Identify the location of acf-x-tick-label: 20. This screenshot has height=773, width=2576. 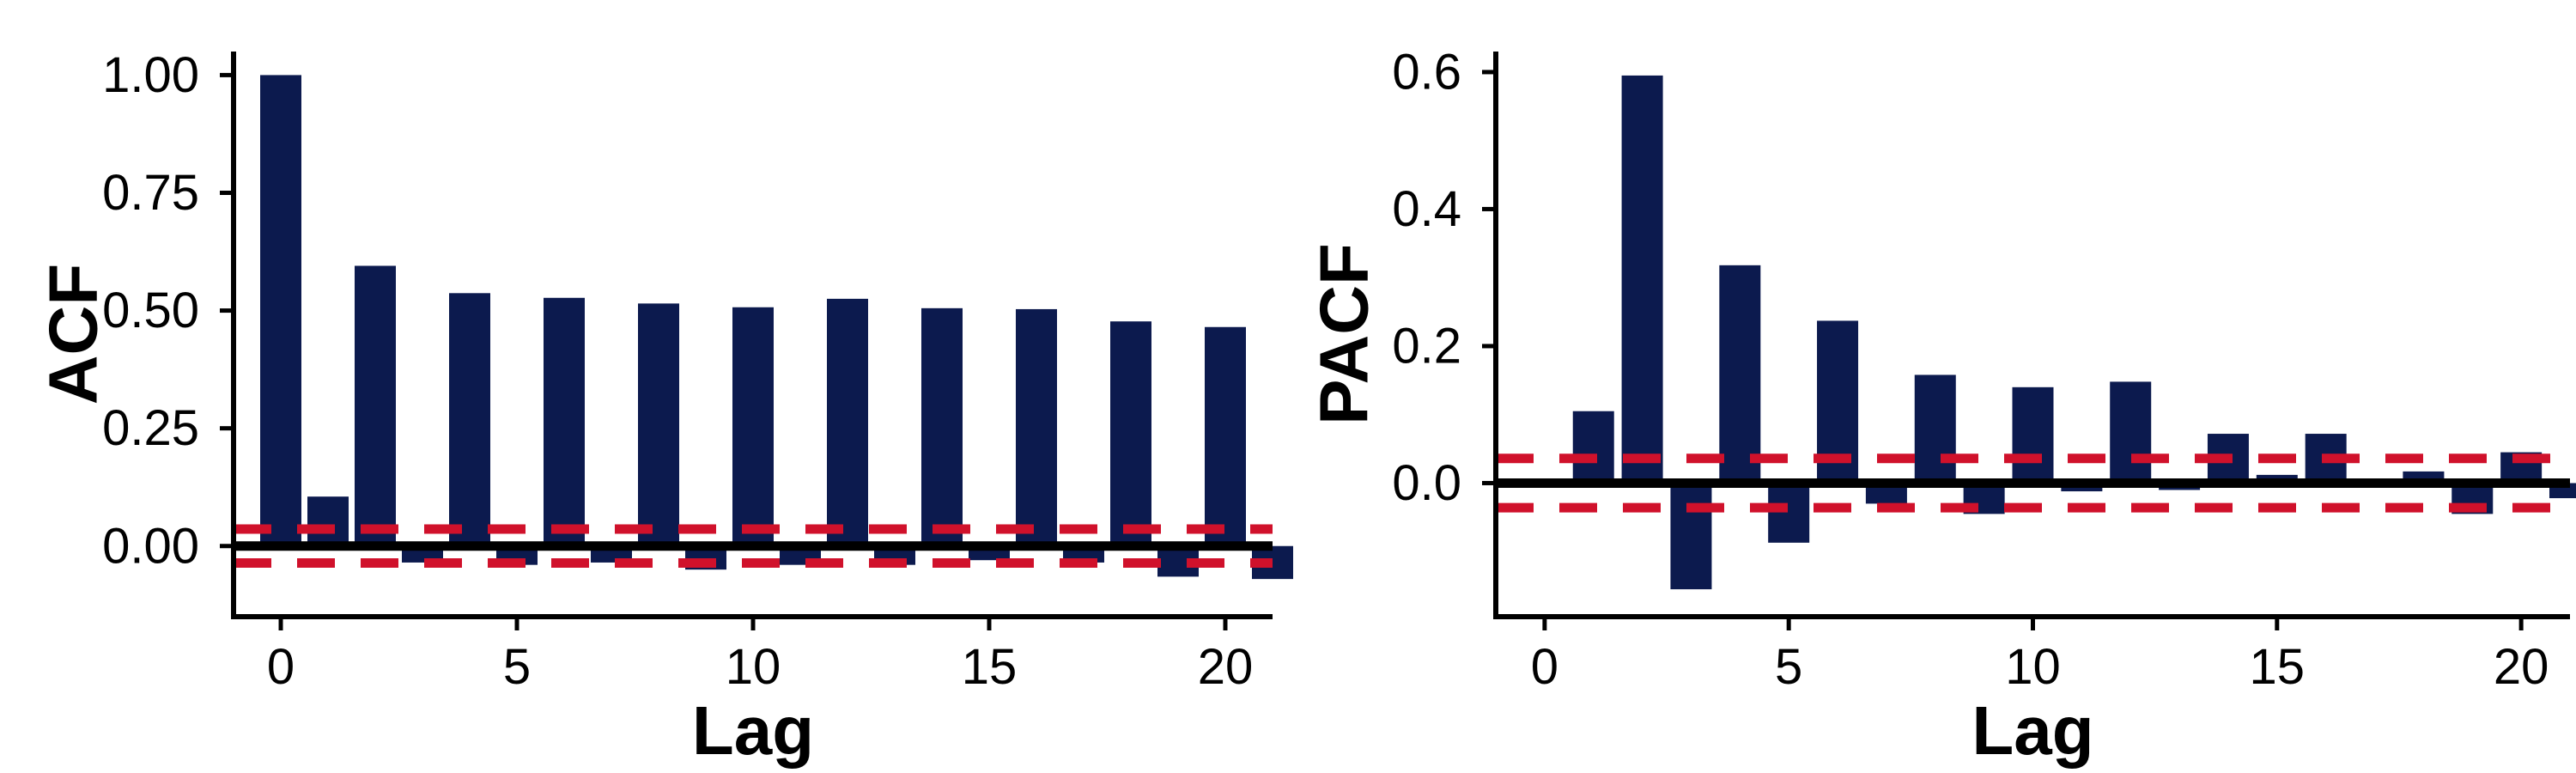
(1226, 667).